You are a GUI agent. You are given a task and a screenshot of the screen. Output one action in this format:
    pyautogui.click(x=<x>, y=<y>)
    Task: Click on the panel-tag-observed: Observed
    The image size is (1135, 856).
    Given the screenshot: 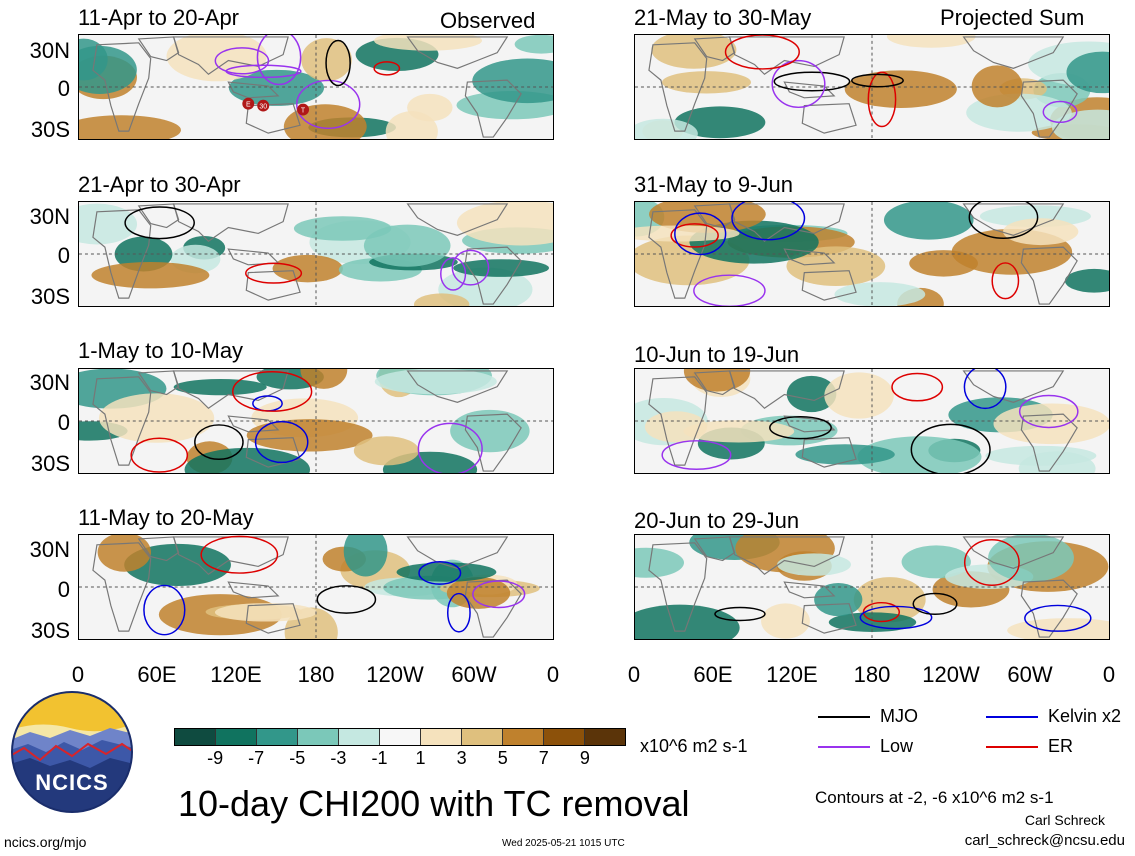 What is the action you would take?
    pyautogui.click(x=488, y=20)
    